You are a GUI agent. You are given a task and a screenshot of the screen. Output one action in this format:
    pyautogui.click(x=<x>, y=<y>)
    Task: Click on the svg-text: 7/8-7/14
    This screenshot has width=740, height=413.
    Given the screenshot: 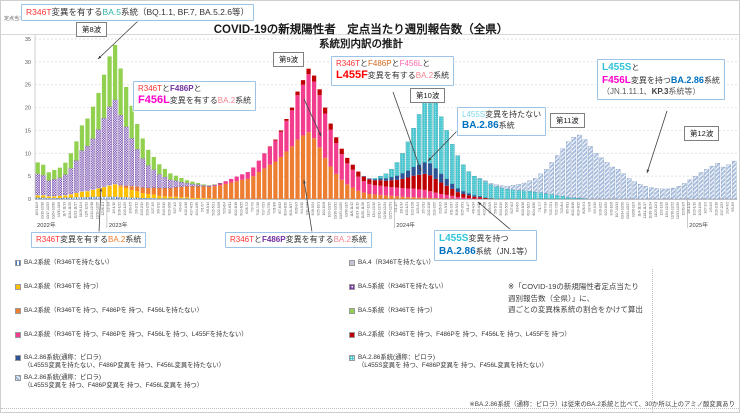 What is the action you would take?
    pyautogui.click(x=545, y=208)
    